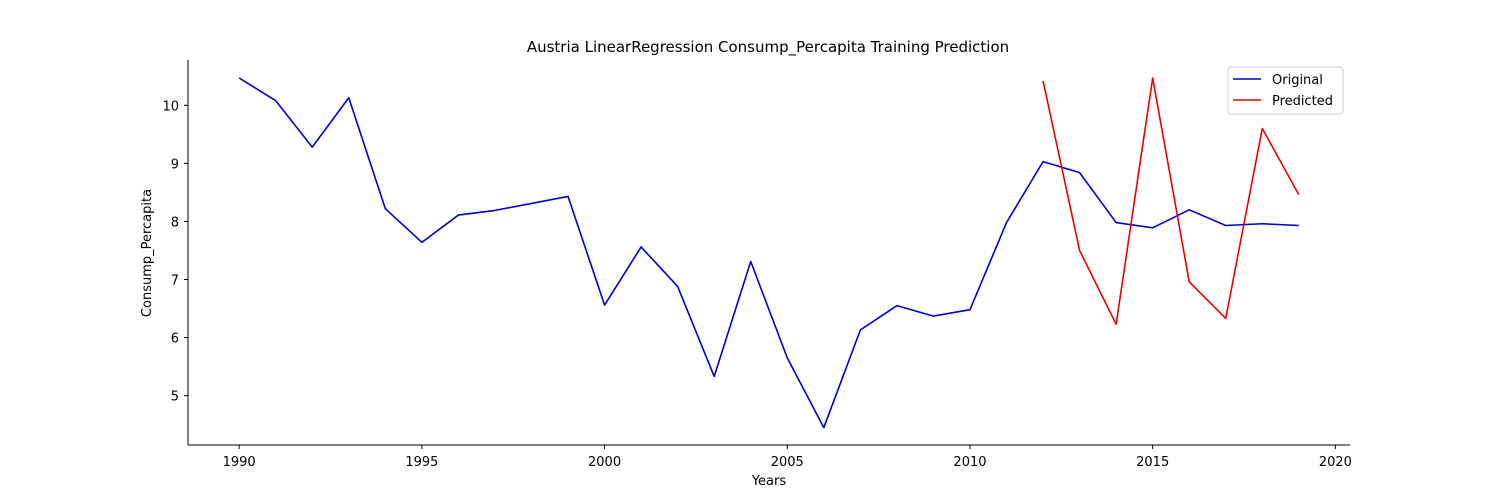  Describe the element at coordinates (1335, 462) in the screenshot. I see `x-tick-label: 2020` at that location.